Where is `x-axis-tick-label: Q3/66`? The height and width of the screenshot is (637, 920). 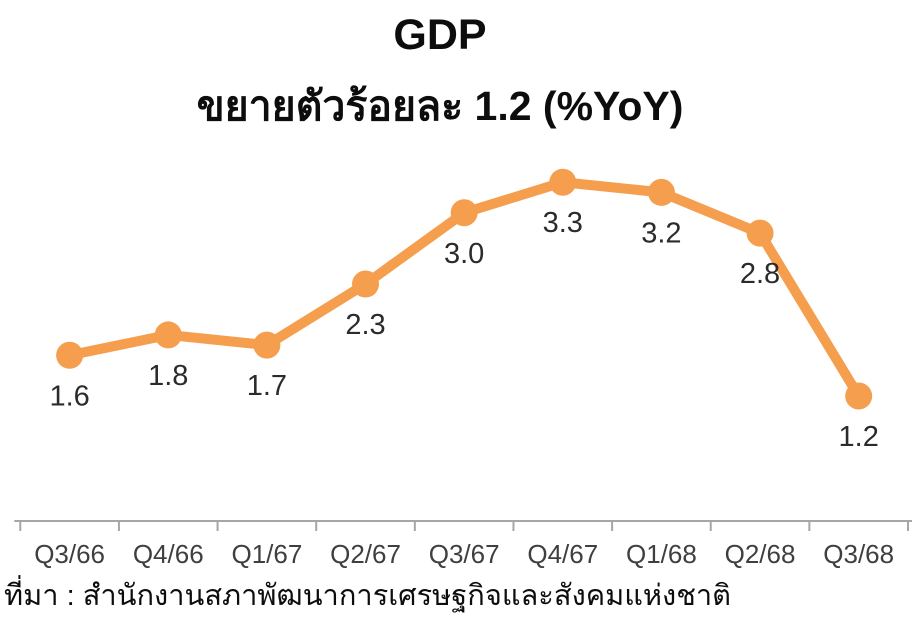 x-axis-tick-label: Q3/66 is located at coordinates (69, 554).